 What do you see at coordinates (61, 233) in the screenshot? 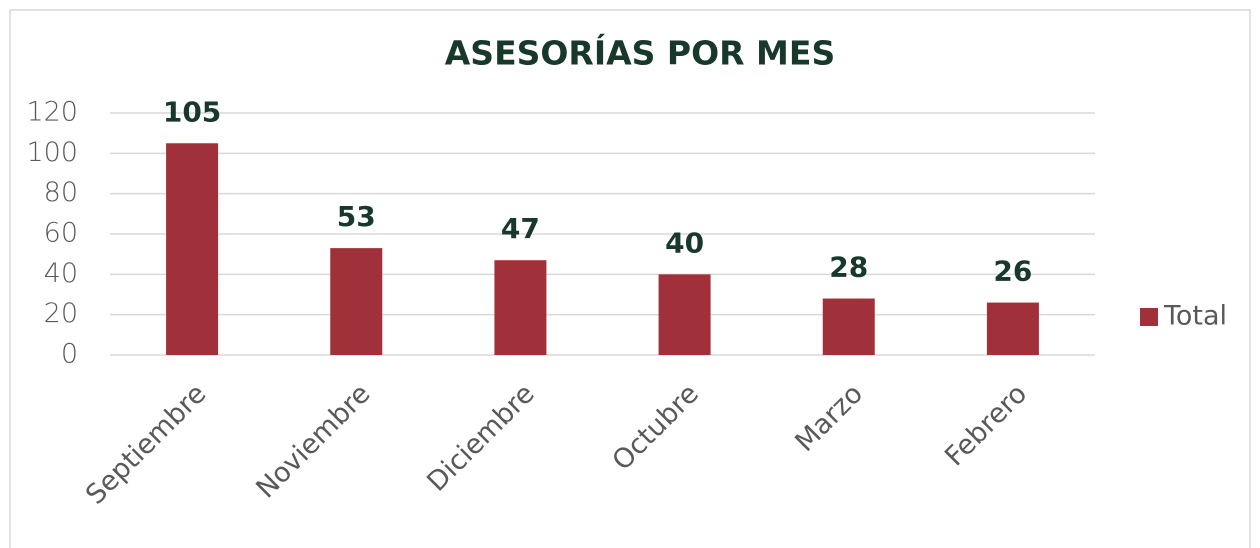
I see `y-tick-label: 60` at bounding box center [61, 233].